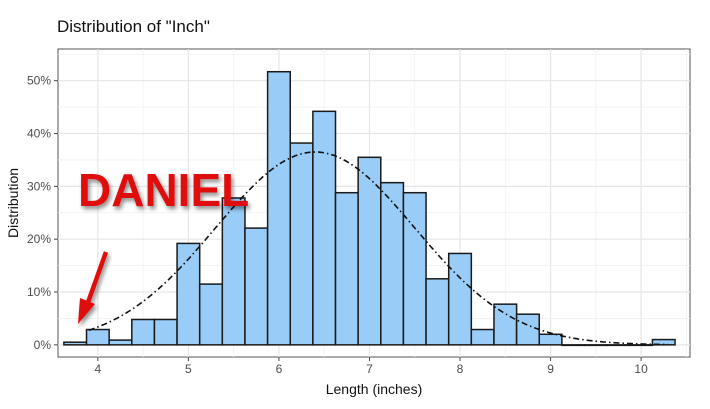  Describe the element at coordinates (163, 190) in the screenshot. I see `annotation-text: DANIEL` at that location.